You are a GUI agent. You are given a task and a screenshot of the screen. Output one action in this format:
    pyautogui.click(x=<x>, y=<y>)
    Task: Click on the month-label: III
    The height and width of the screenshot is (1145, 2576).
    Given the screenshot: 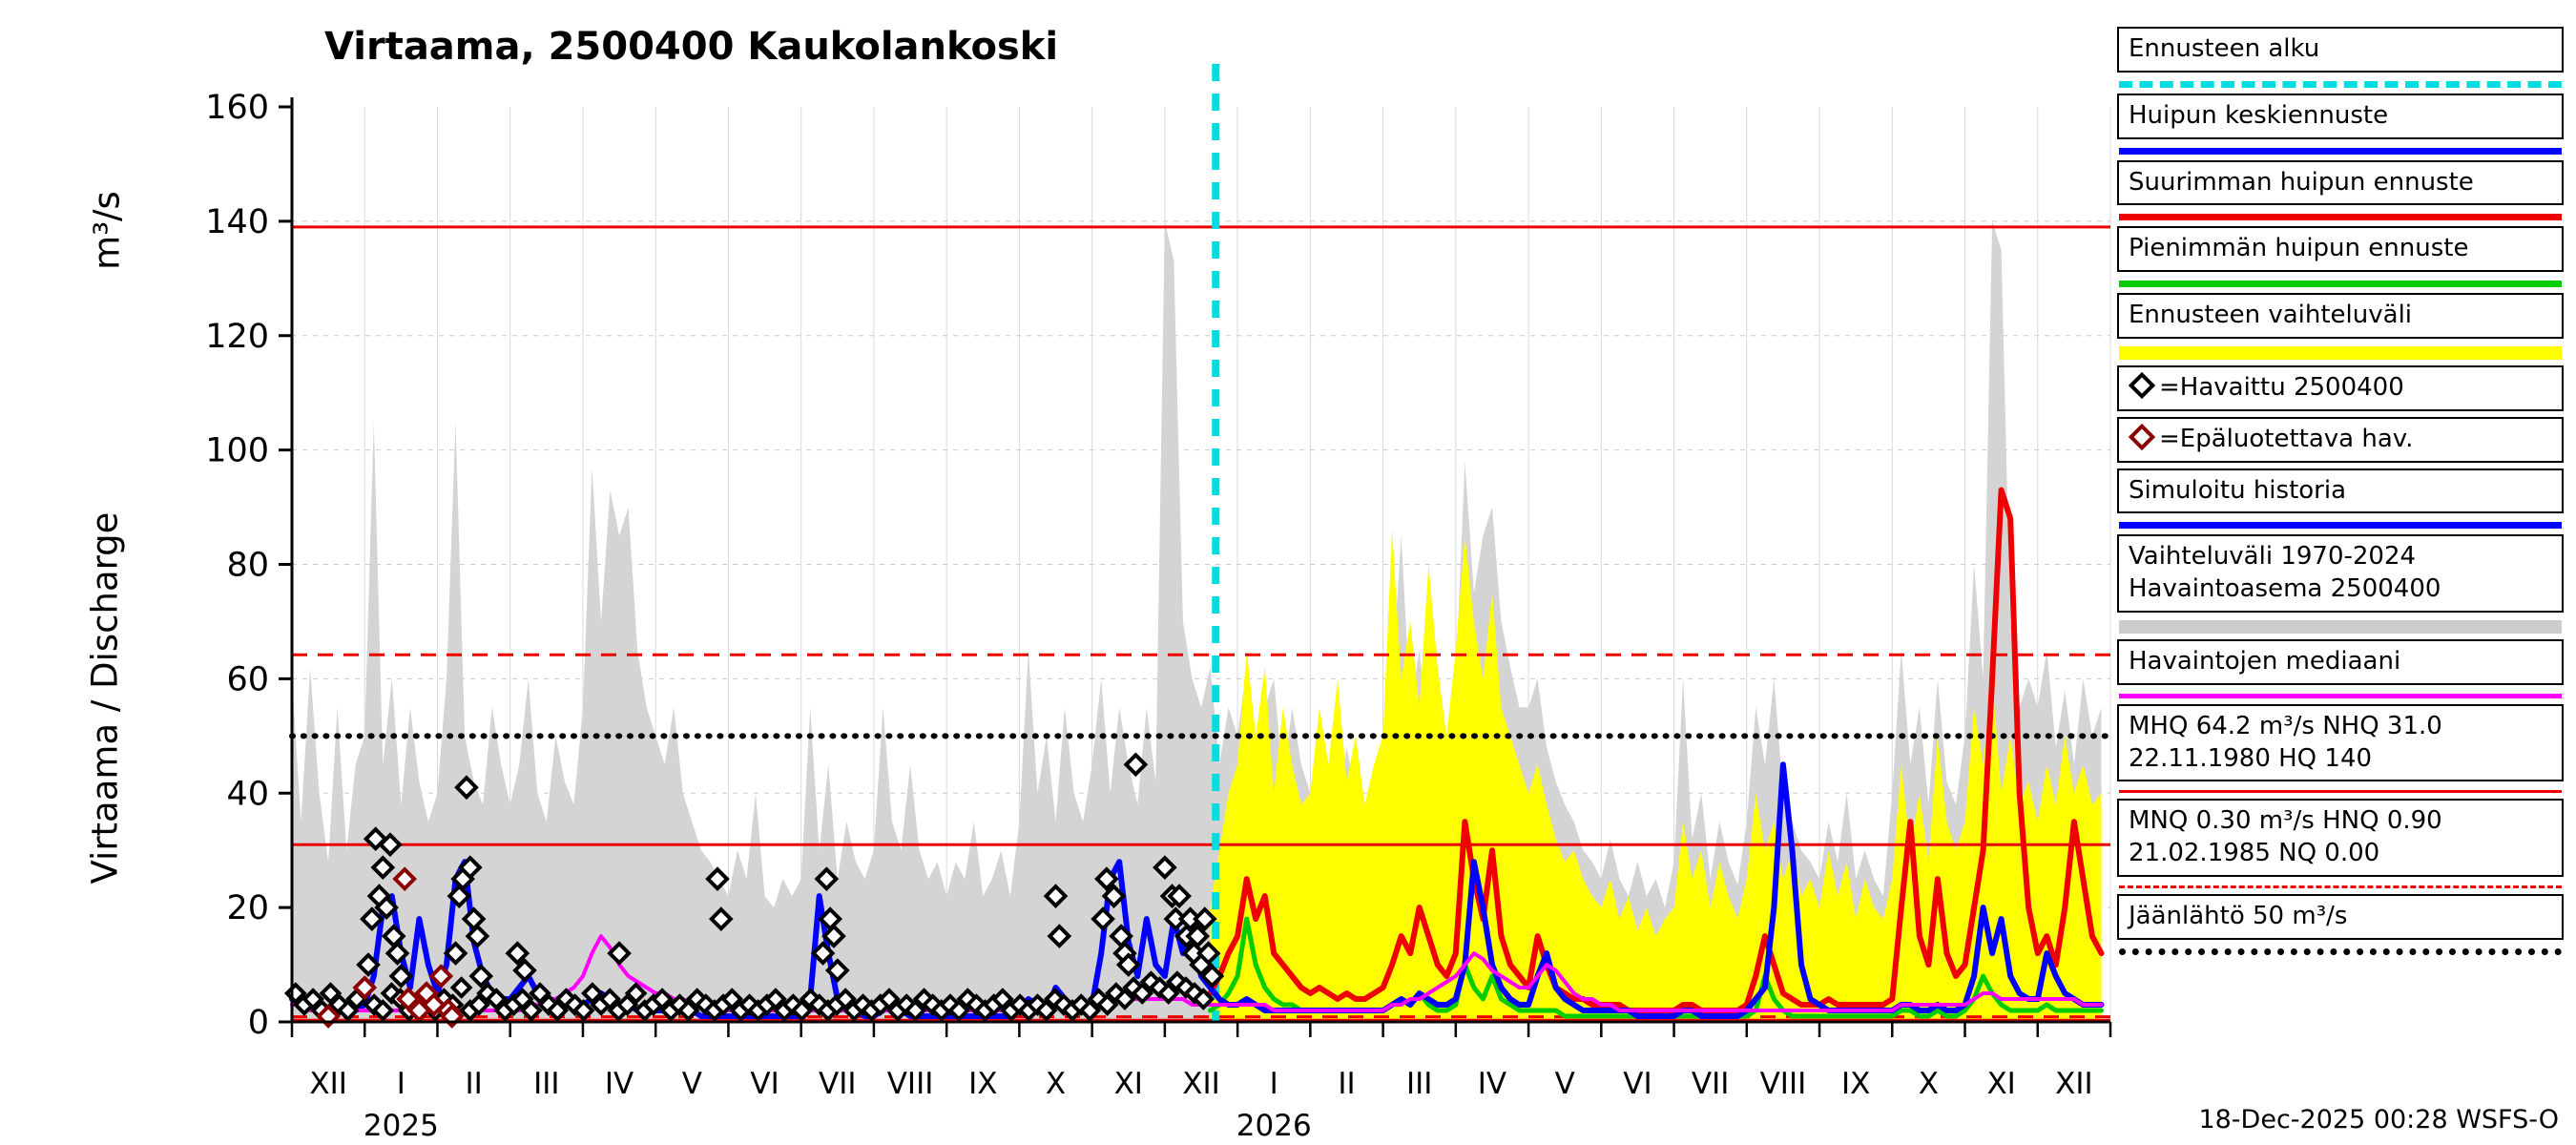 What is the action you would take?
    pyautogui.click(x=1419, y=1084)
    